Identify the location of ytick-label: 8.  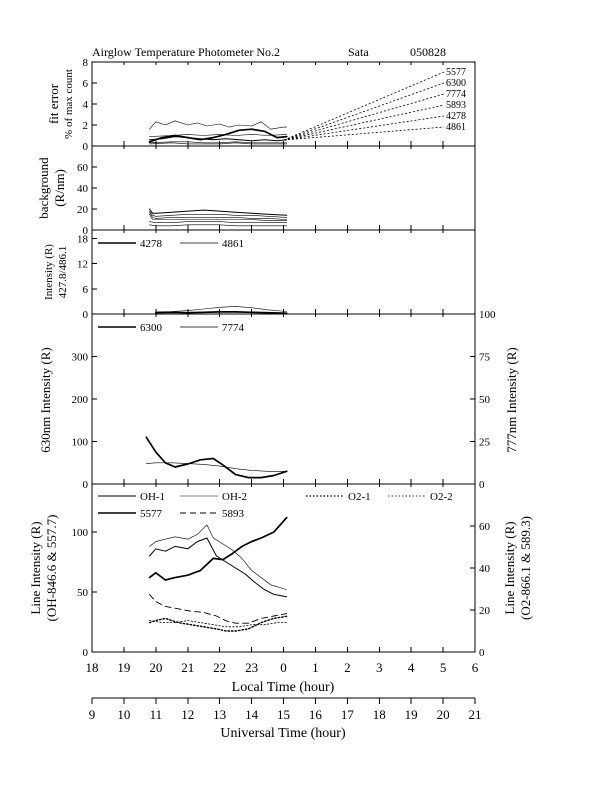
(86, 63).